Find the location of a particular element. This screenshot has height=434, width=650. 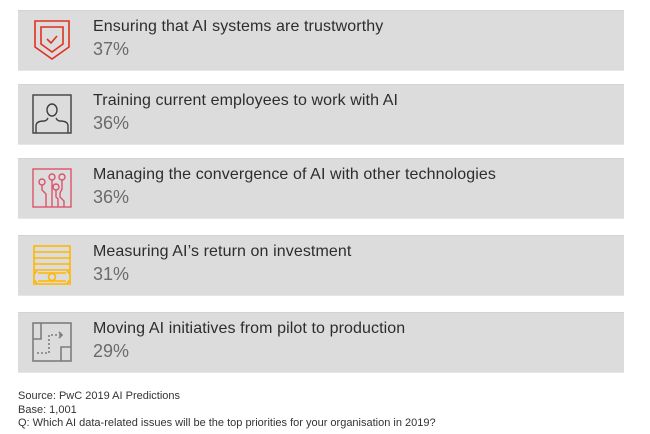

item-value: 37% is located at coordinates (111, 49).